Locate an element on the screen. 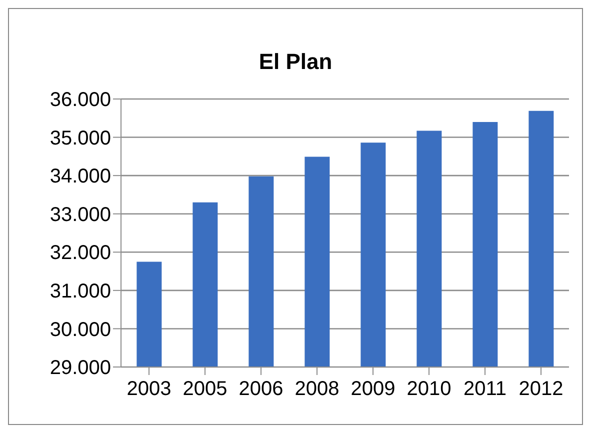 The image size is (591, 433). x-tick-label: 2011 is located at coordinates (485, 389).